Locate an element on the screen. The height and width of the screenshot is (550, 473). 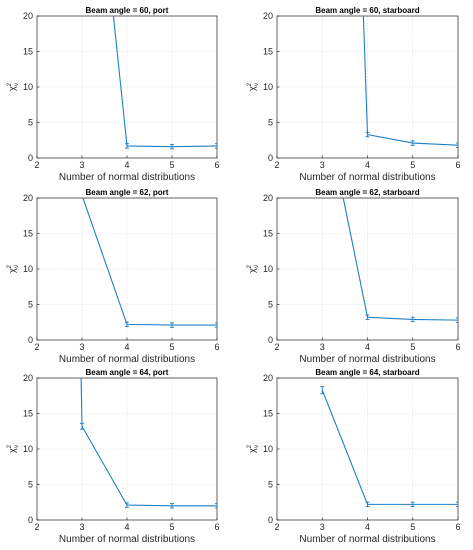
subplot-title: Beam angle = 64, port is located at coordinates (127, 372).